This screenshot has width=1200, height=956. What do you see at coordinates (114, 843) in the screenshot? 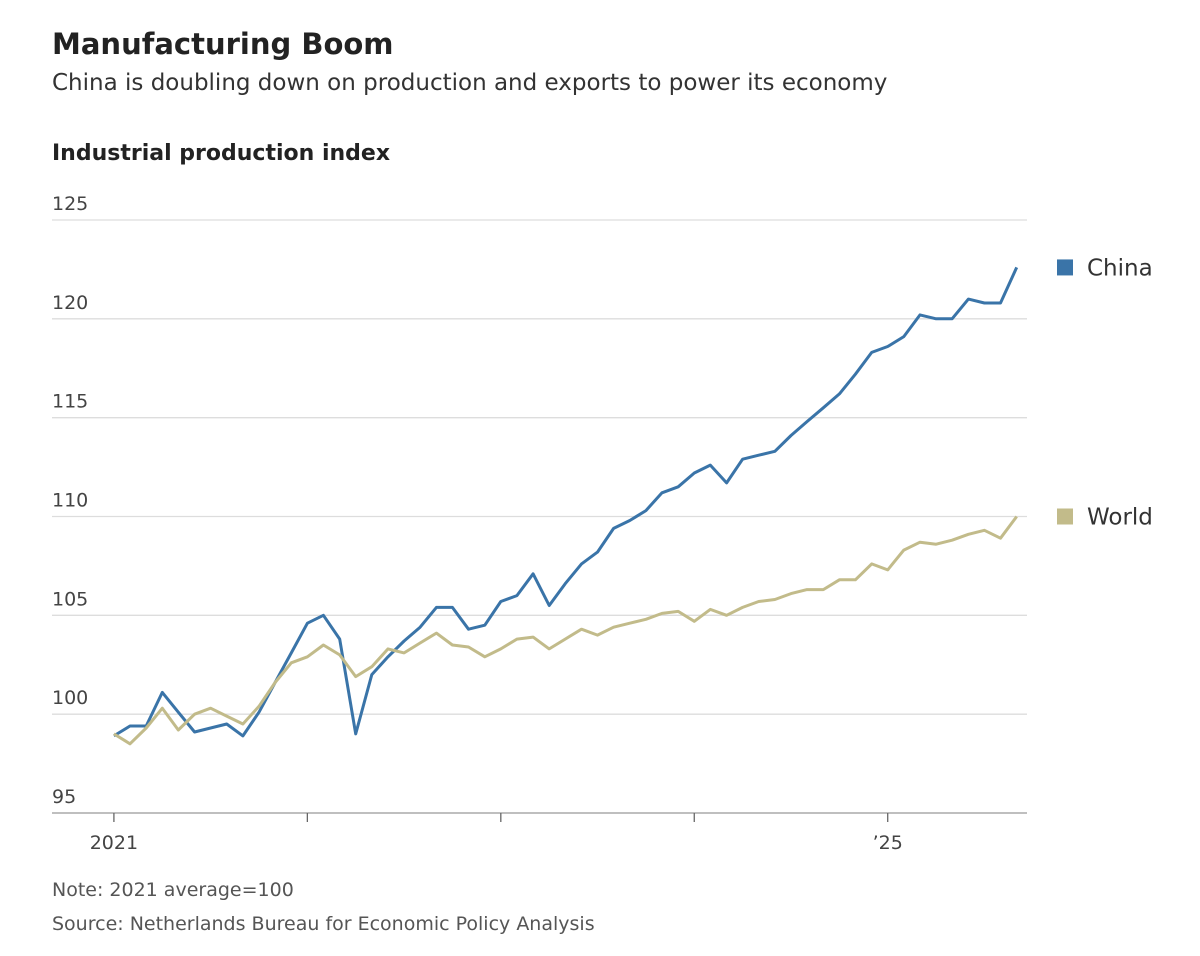
I see `x-tick-label: 2021` at bounding box center [114, 843].